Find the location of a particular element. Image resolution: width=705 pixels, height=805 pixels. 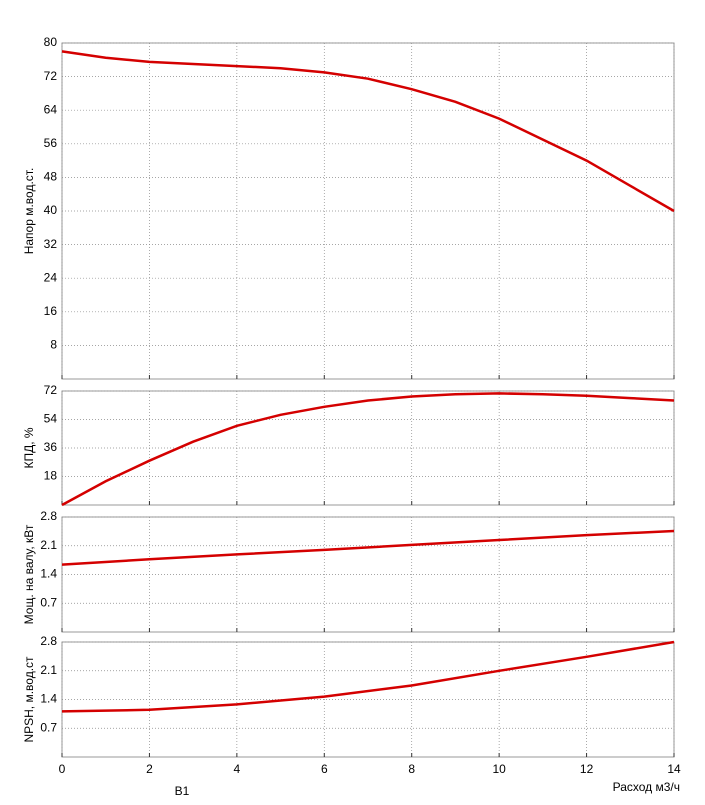

x-tick-label: 6 is located at coordinates (324, 769).